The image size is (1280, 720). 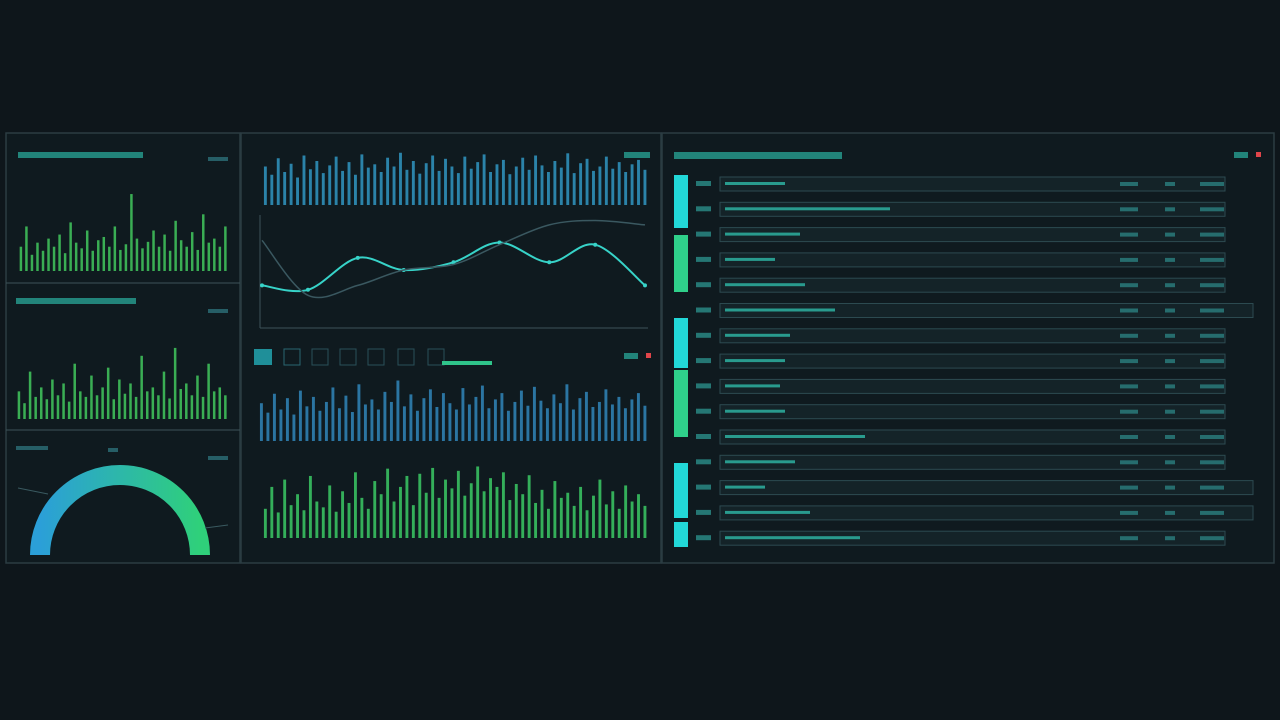 What do you see at coordinates (648, 355) in the screenshot?
I see `status-dot` at bounding box center [648, 355].